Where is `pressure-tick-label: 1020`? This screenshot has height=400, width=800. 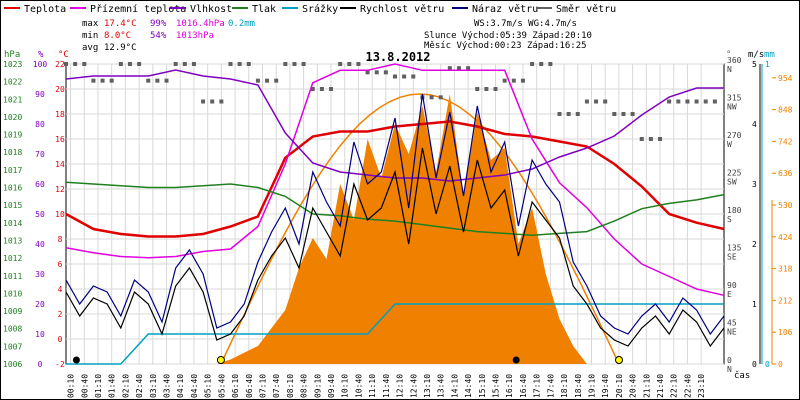 pressure-tick-label: 1020 is located at coordinates (12, 117).